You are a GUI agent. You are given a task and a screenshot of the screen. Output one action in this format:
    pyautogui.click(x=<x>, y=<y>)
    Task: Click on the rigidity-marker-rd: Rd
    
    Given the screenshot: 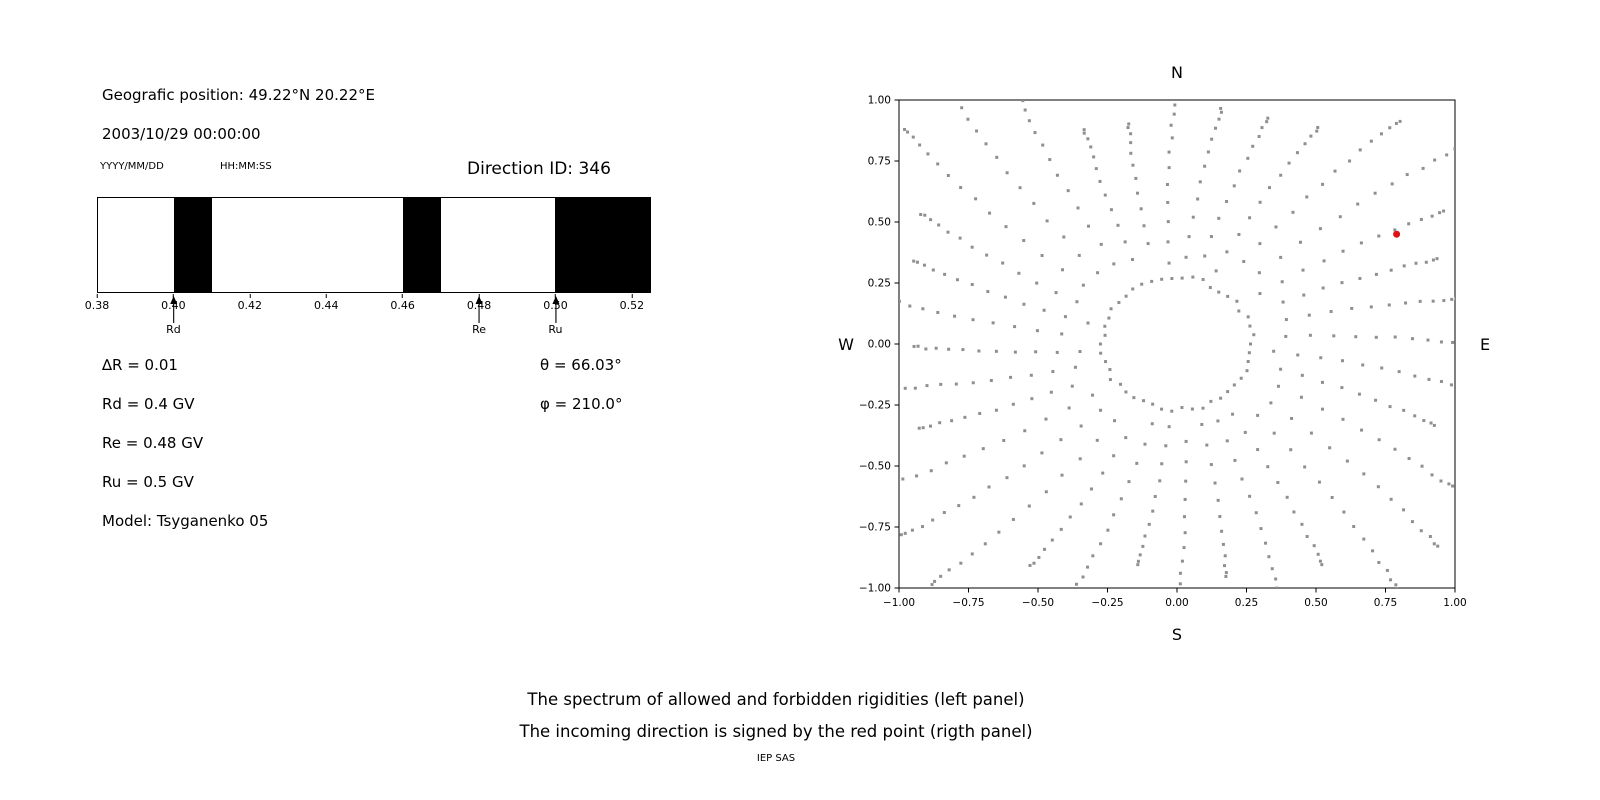 What is the action you would take?
    pyautogui.click(x=173, y=316)
    